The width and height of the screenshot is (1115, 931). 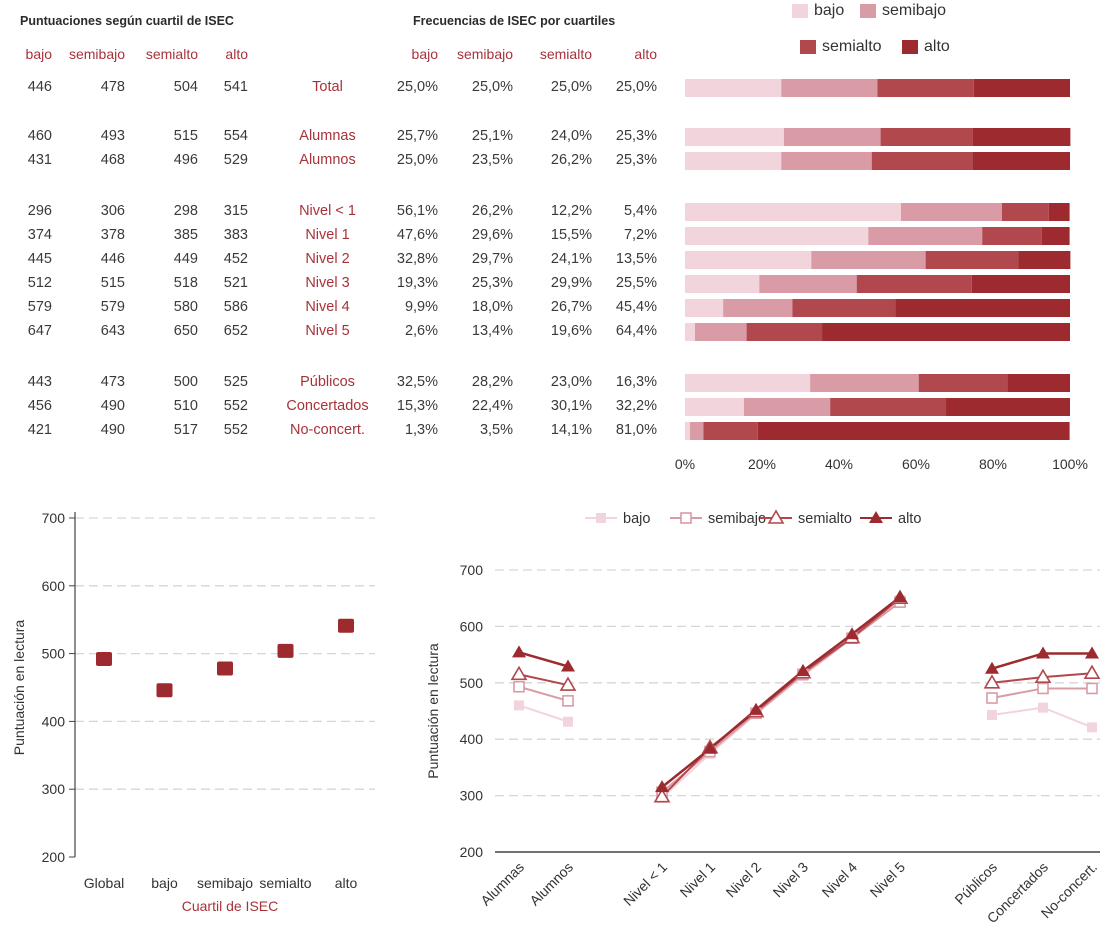 I want to click on bar-segment-semibajo-no-concert, so click(x=697, y=431).